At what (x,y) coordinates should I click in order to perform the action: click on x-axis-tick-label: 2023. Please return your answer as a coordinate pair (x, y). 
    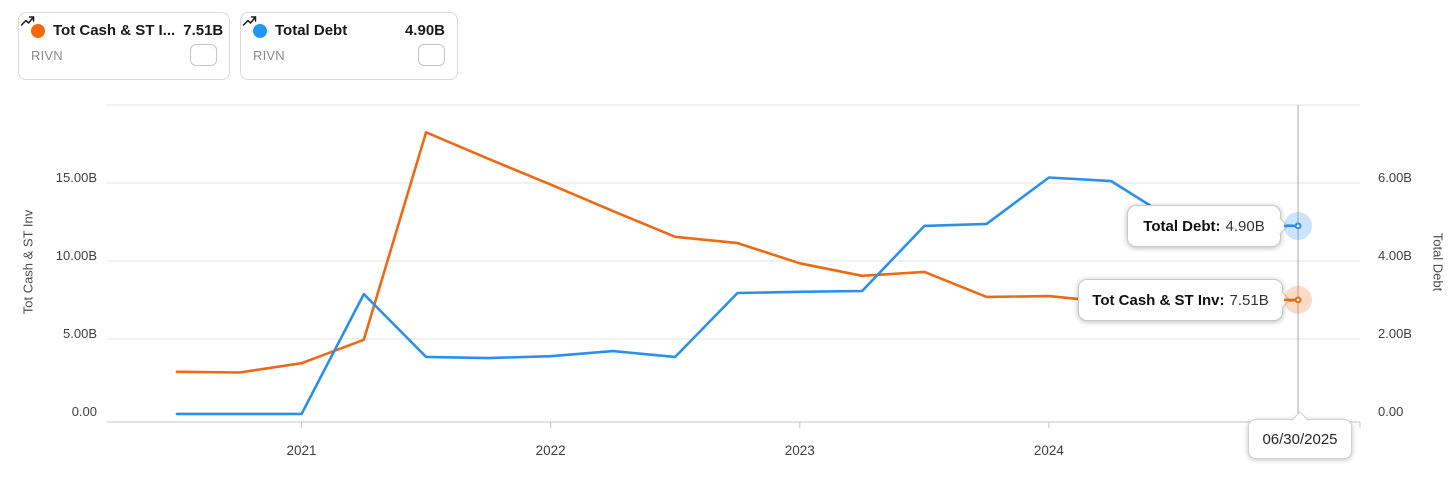
    Looking at the image, I should click on (800, 450).